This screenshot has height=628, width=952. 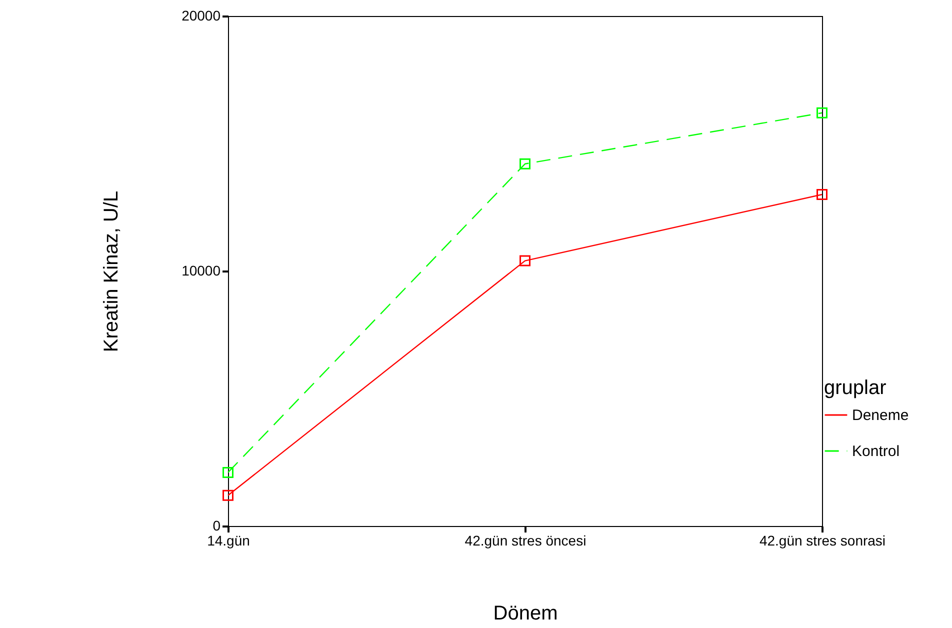 I want to click on y-tick-label: 20000, so click(x=201, y=16).